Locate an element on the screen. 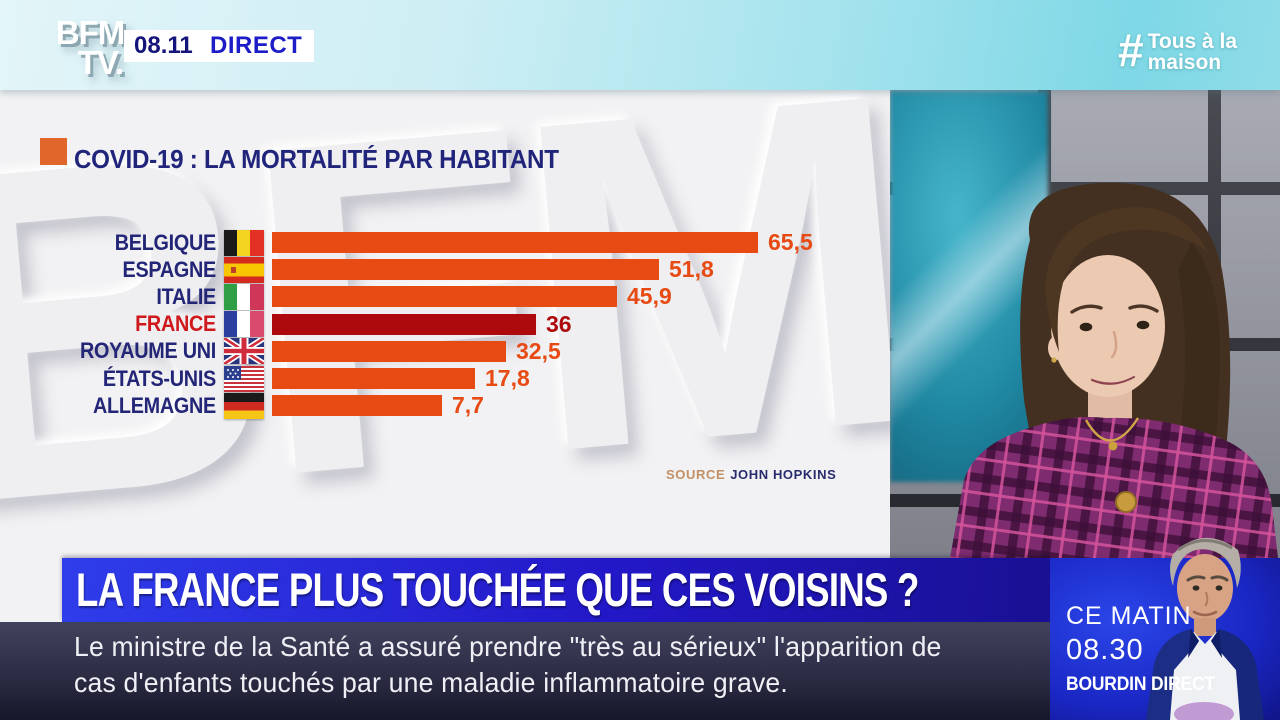 Image resolution: width=1280 pixels, height=720 pixels. value-label: 32,5 is located at coordinates (538, 350).